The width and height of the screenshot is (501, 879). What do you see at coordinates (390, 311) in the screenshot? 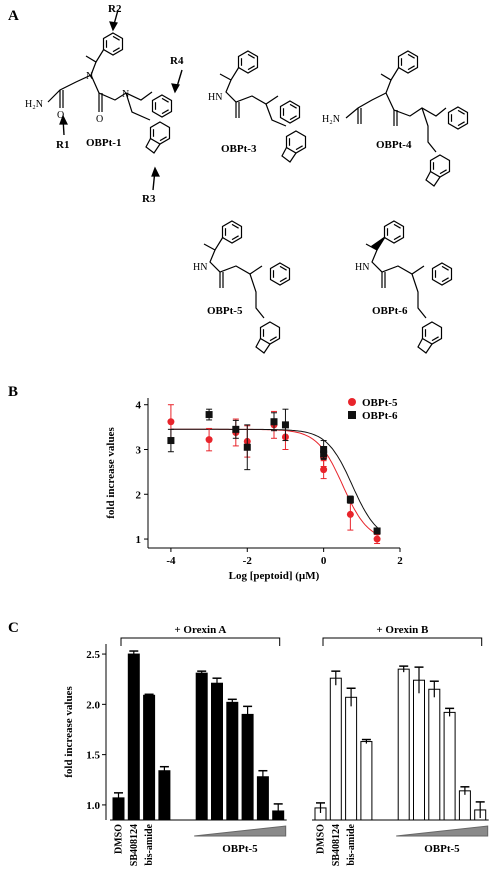
I see `compound-label-obpt-6: OBPt-6` at bounding box center [390, 311].